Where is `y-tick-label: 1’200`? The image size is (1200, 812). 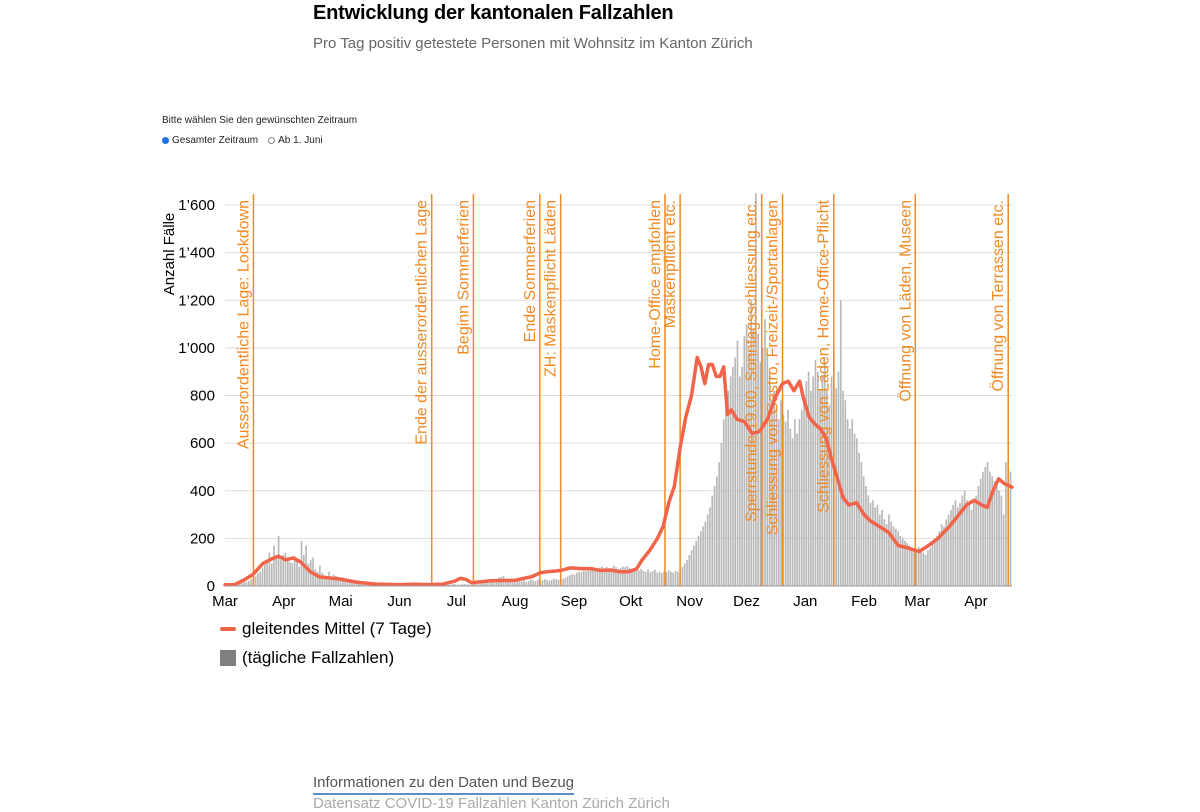 y-tick-label: 1’200 is located at coordinates (196, 300).